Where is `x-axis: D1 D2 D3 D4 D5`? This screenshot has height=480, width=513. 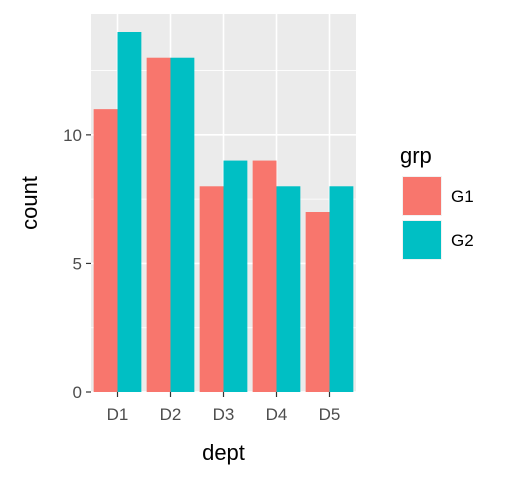 x-axis: D1 D2 D3 D4 D5 is located at coordinates (224, 408).